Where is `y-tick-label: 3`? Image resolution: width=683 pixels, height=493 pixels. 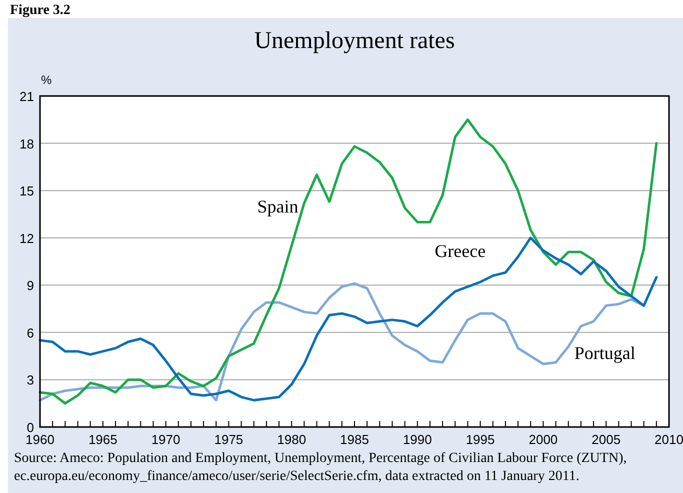
y-tick-label: 3 is located at coordinates (30, 380).